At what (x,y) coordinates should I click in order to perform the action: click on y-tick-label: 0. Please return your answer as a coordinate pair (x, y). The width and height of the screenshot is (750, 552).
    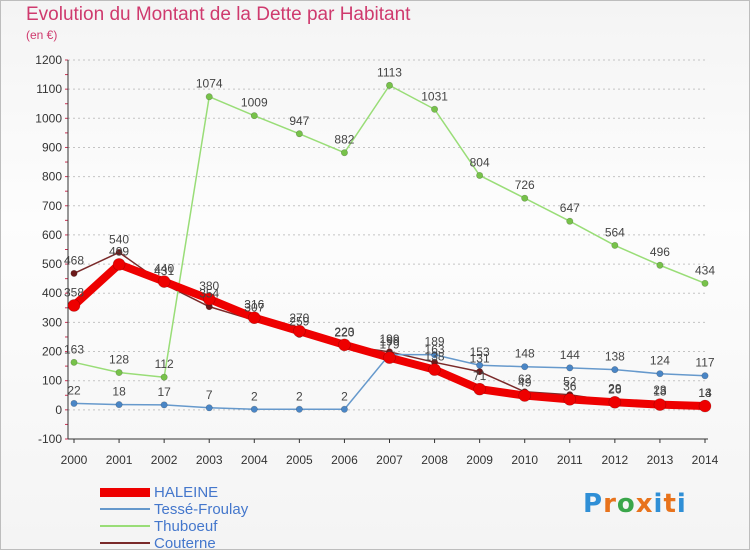
    Looking at the image, I should click on (58, 410).